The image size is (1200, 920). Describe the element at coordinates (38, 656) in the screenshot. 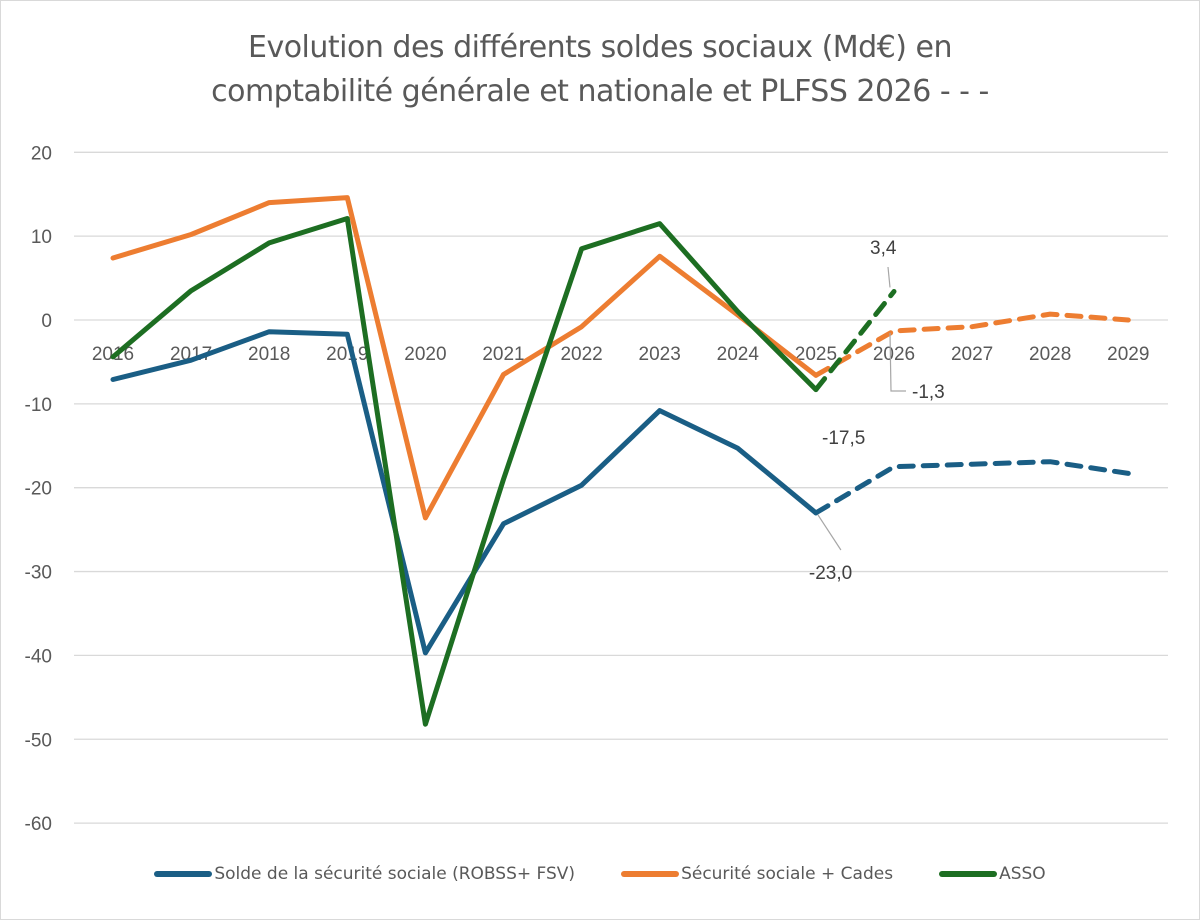

I see `y-tick-label: -40` at that location.